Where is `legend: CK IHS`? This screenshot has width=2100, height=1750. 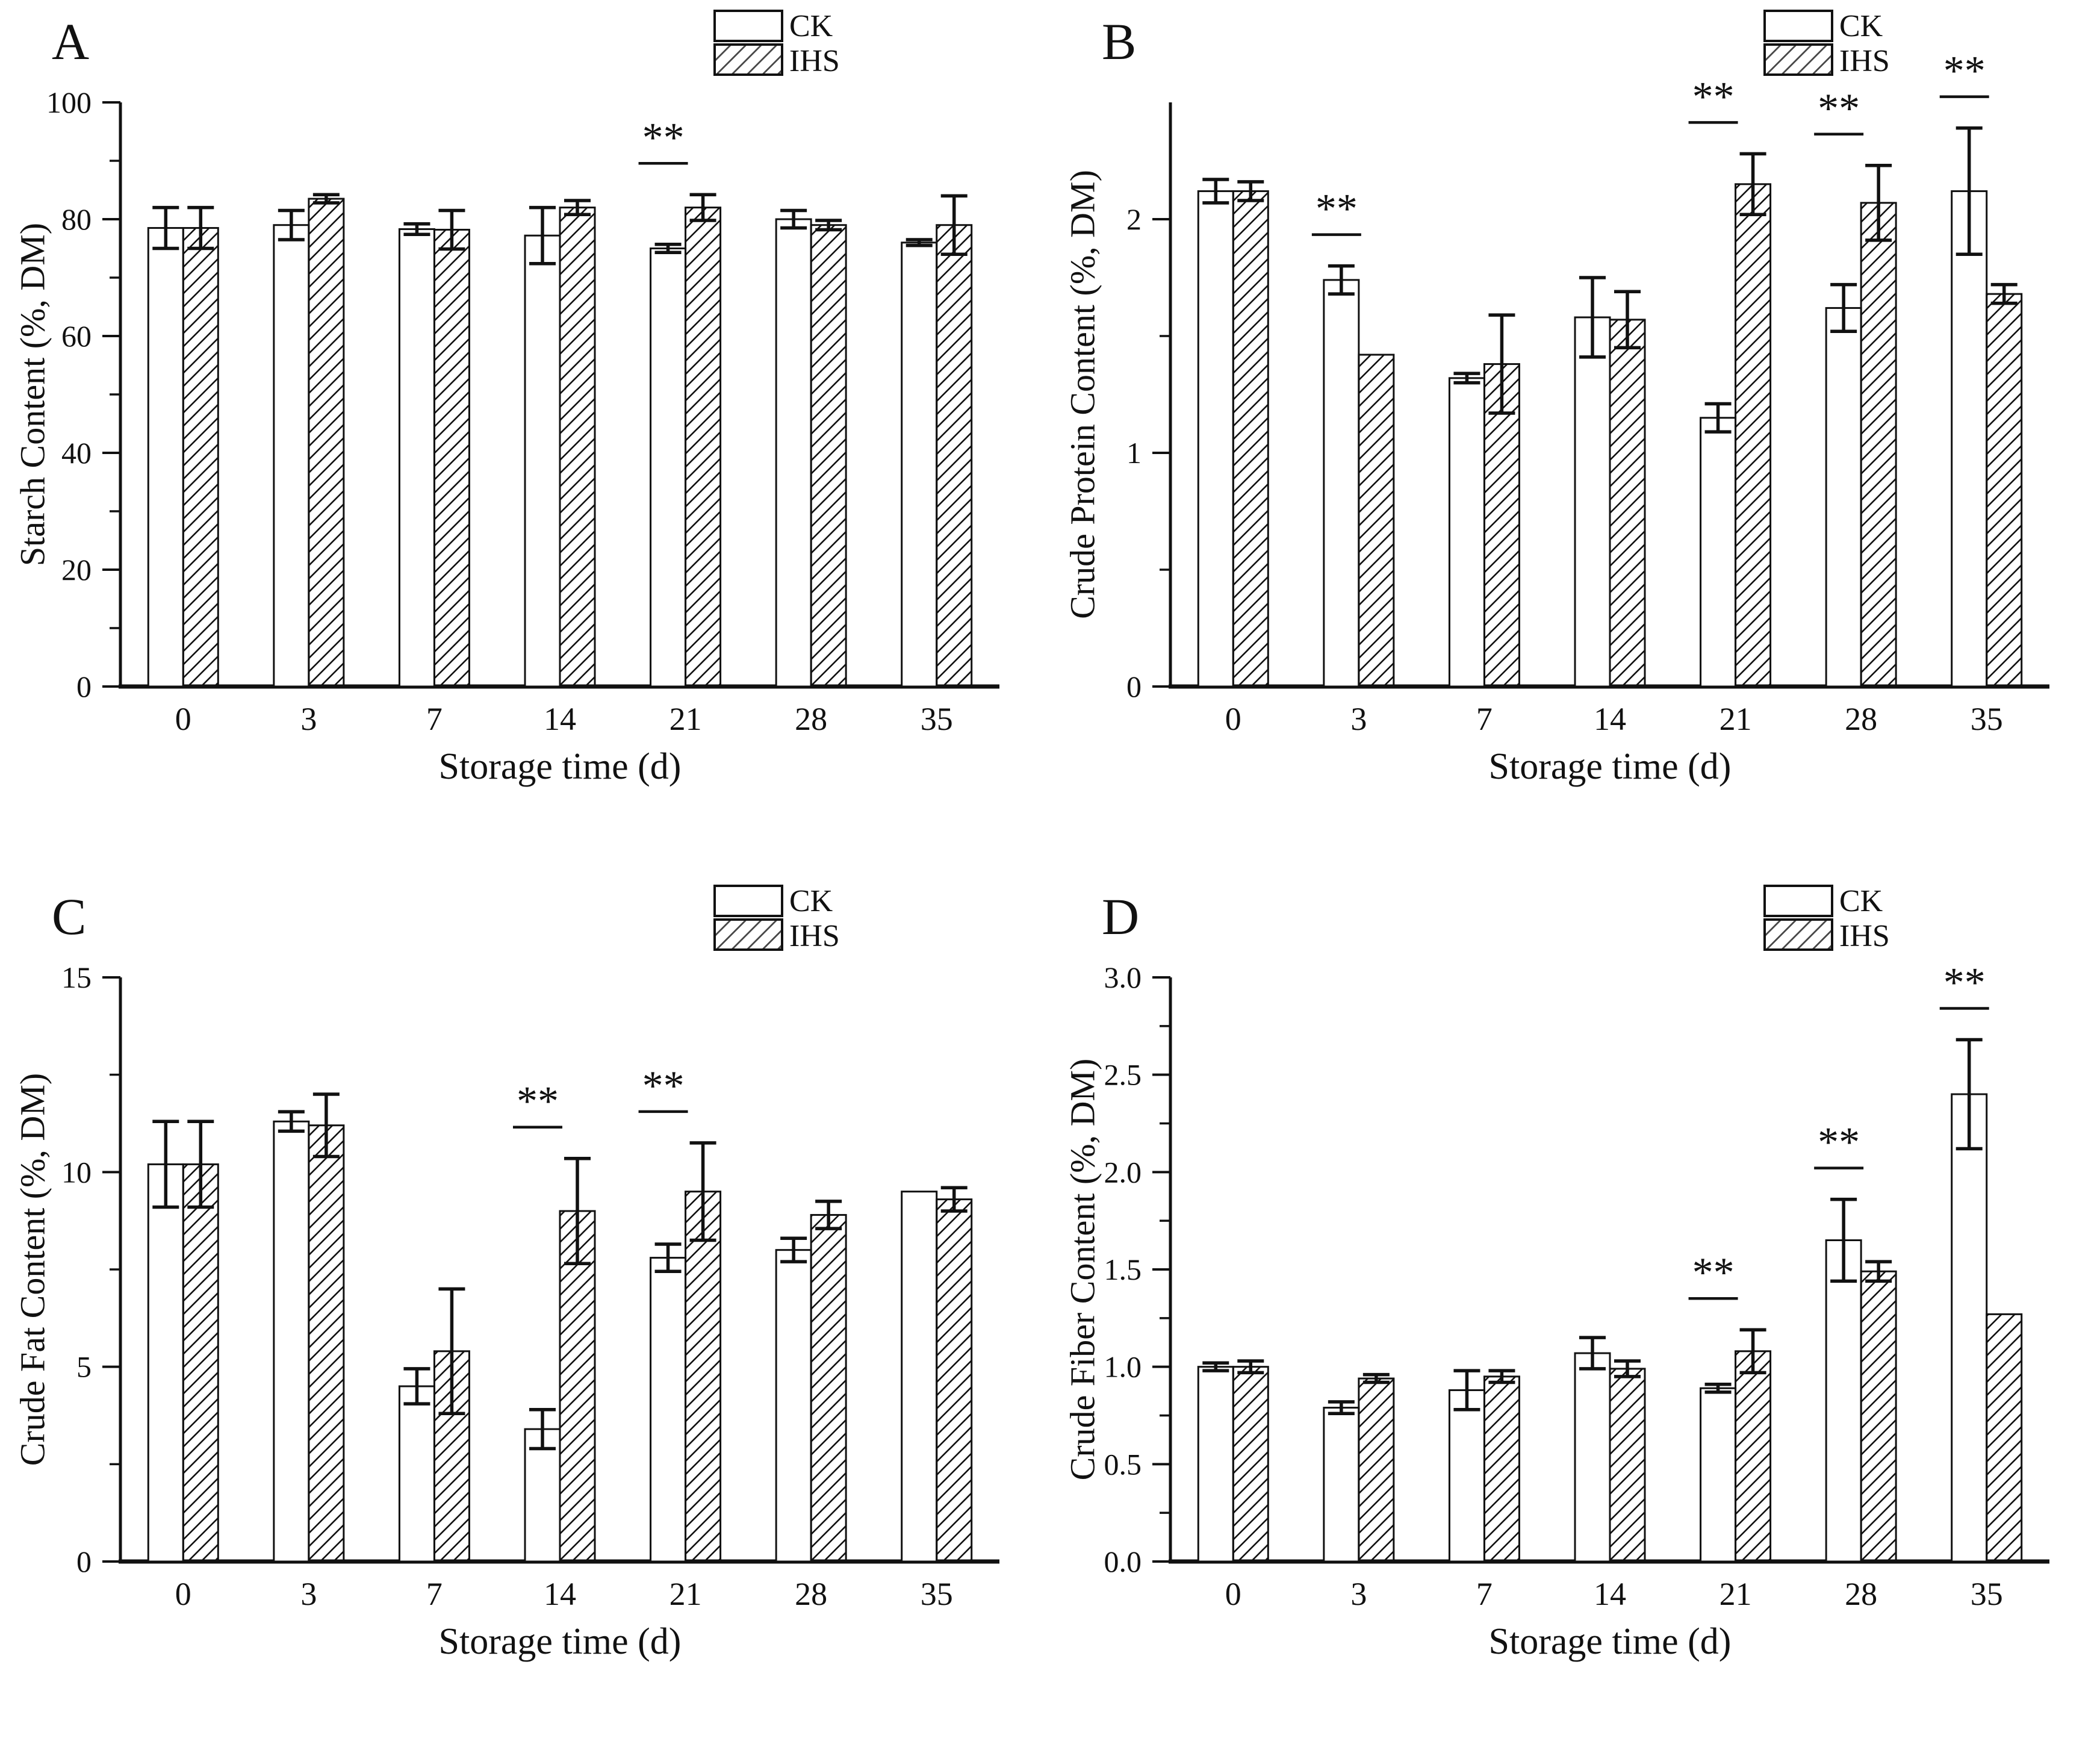
legend: CK IHS is located at coordinates (777, 43).